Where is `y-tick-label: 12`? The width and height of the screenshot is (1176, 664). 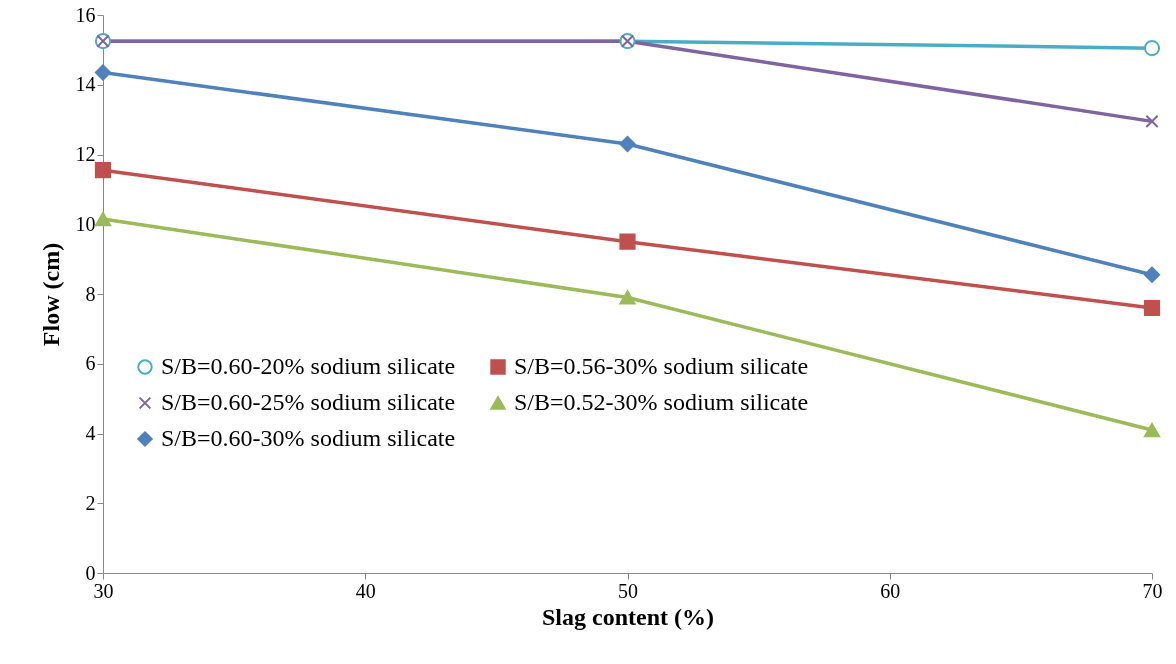
y-tick-label: 12 is located at coordinates (85, 154).